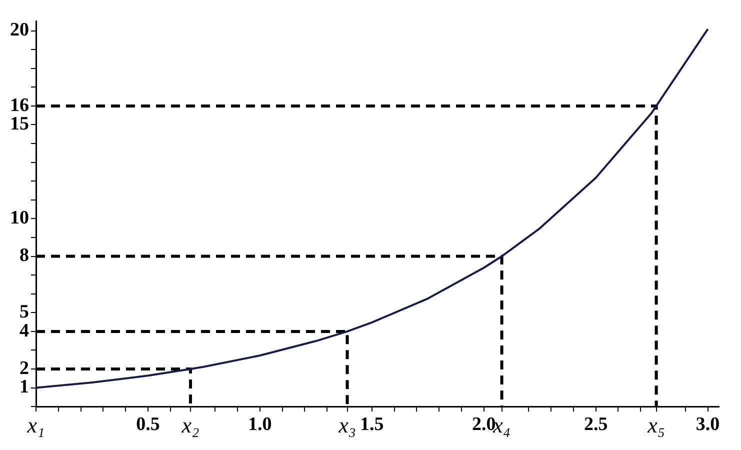 This screenshot has width=741, height=450. What do you see at coordinates (19, 105) in the screenshot?
I see `y-tick-label: 16` at bounding box center [19, 105].